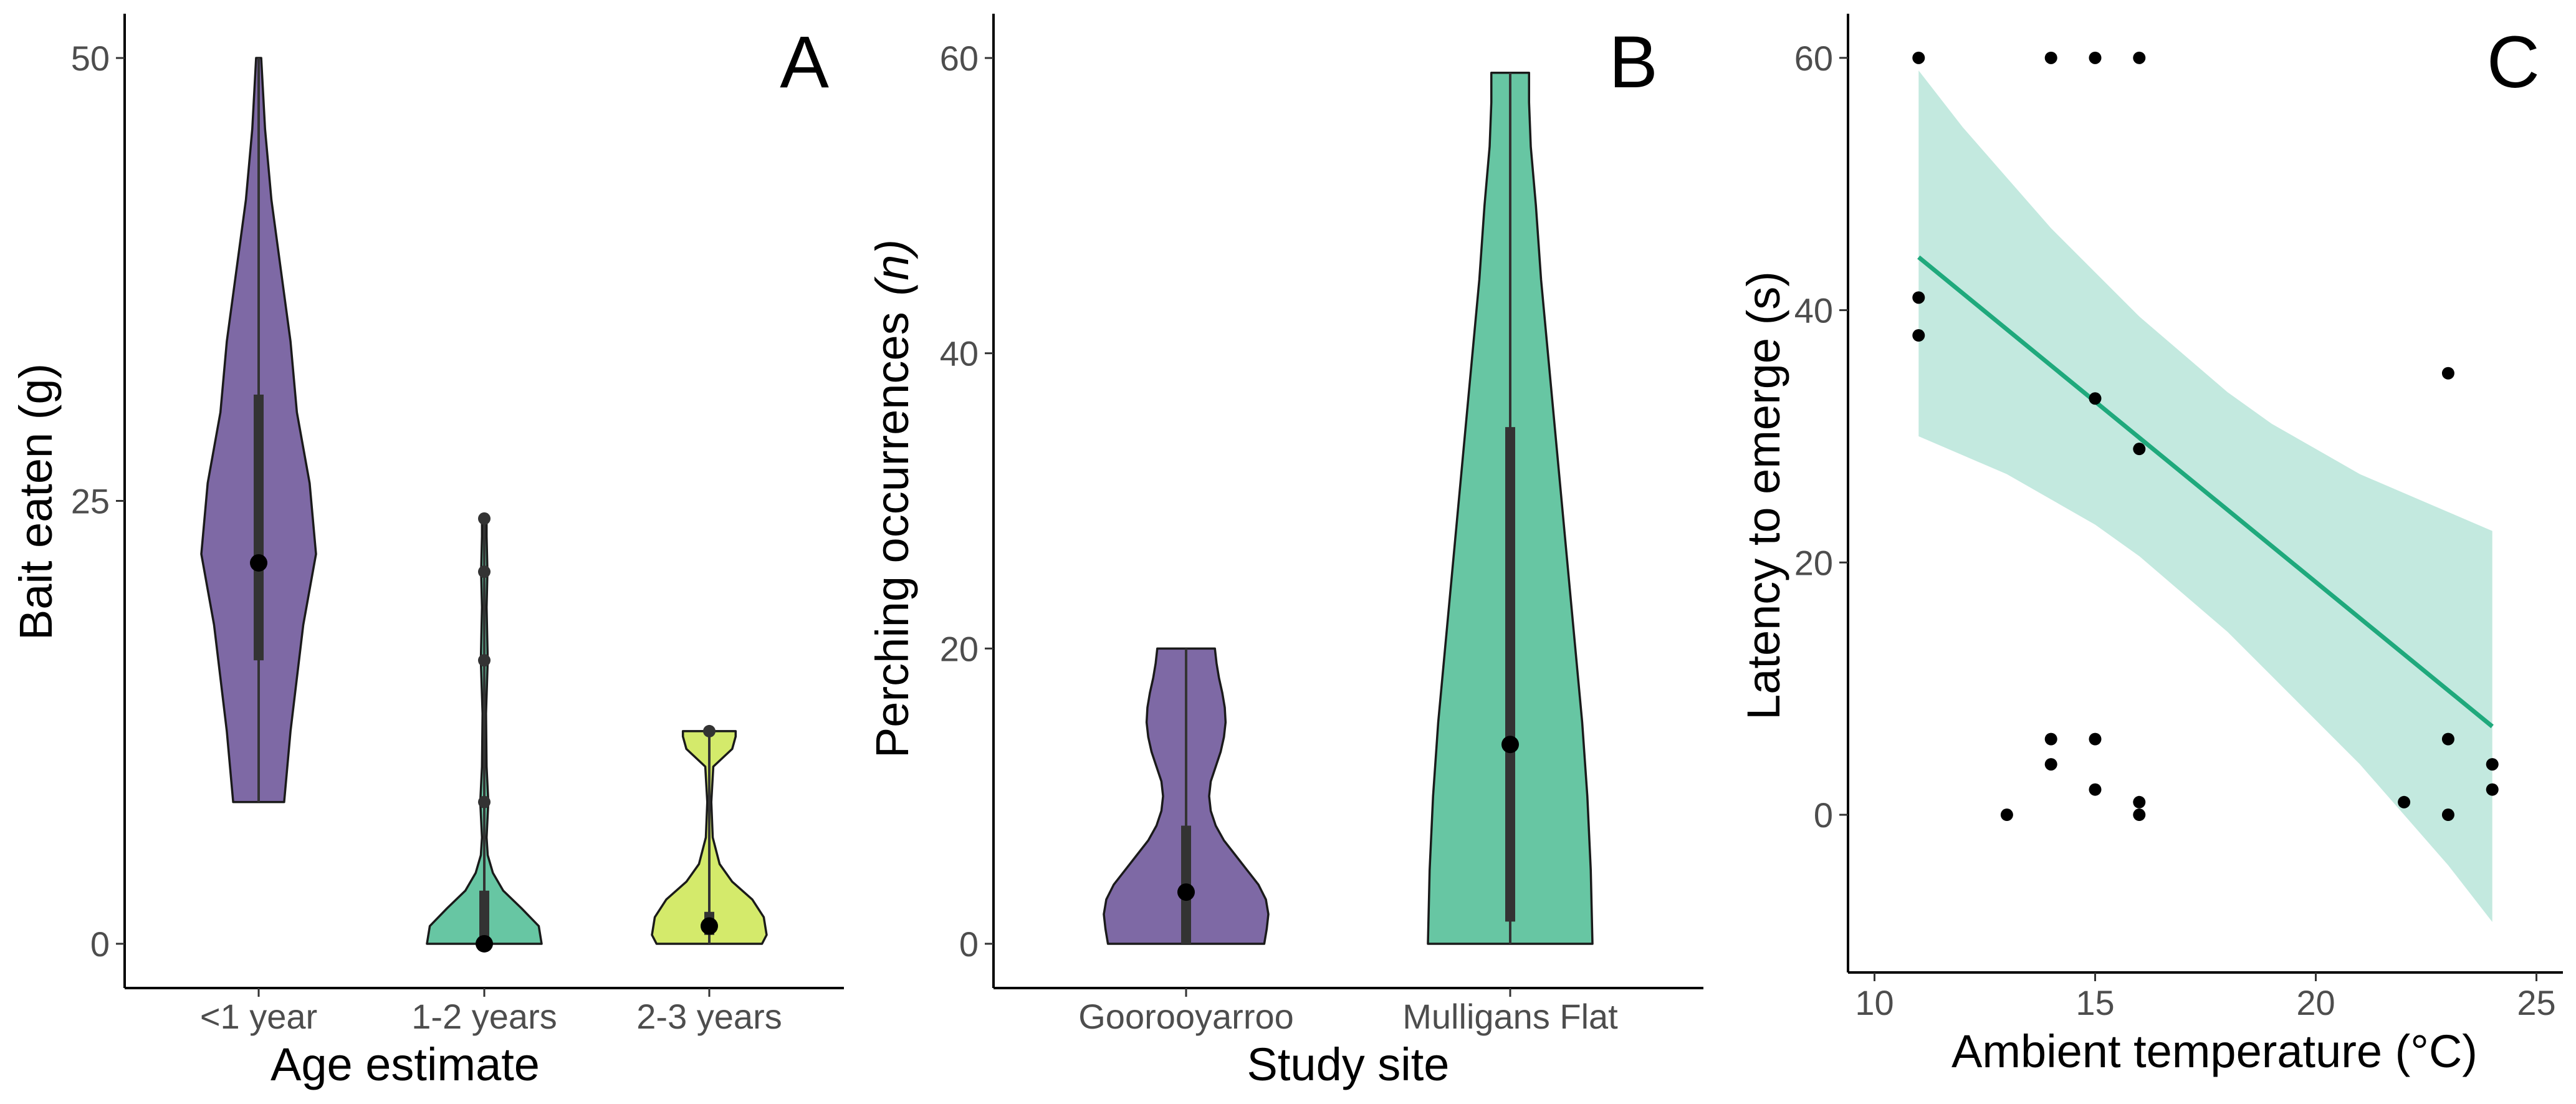 This screenshot has height=1104, width=2576. What do you see at coordinates (2536, 1003) in the screenshot?
I see `x-tick-label: 25` at bounding box center [2536, 1003].